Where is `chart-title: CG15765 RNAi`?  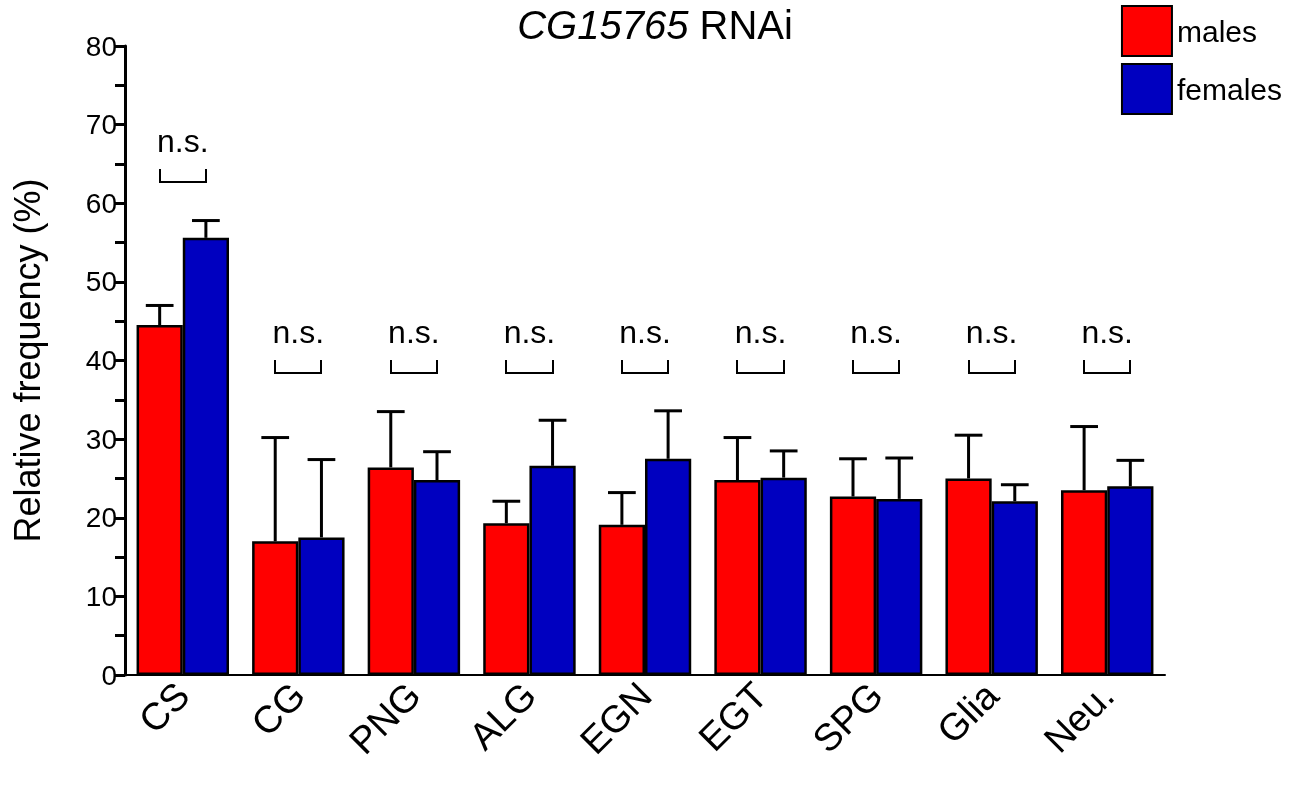
chart-title: CG15765 RNAi is located at coordinates (655, 25).